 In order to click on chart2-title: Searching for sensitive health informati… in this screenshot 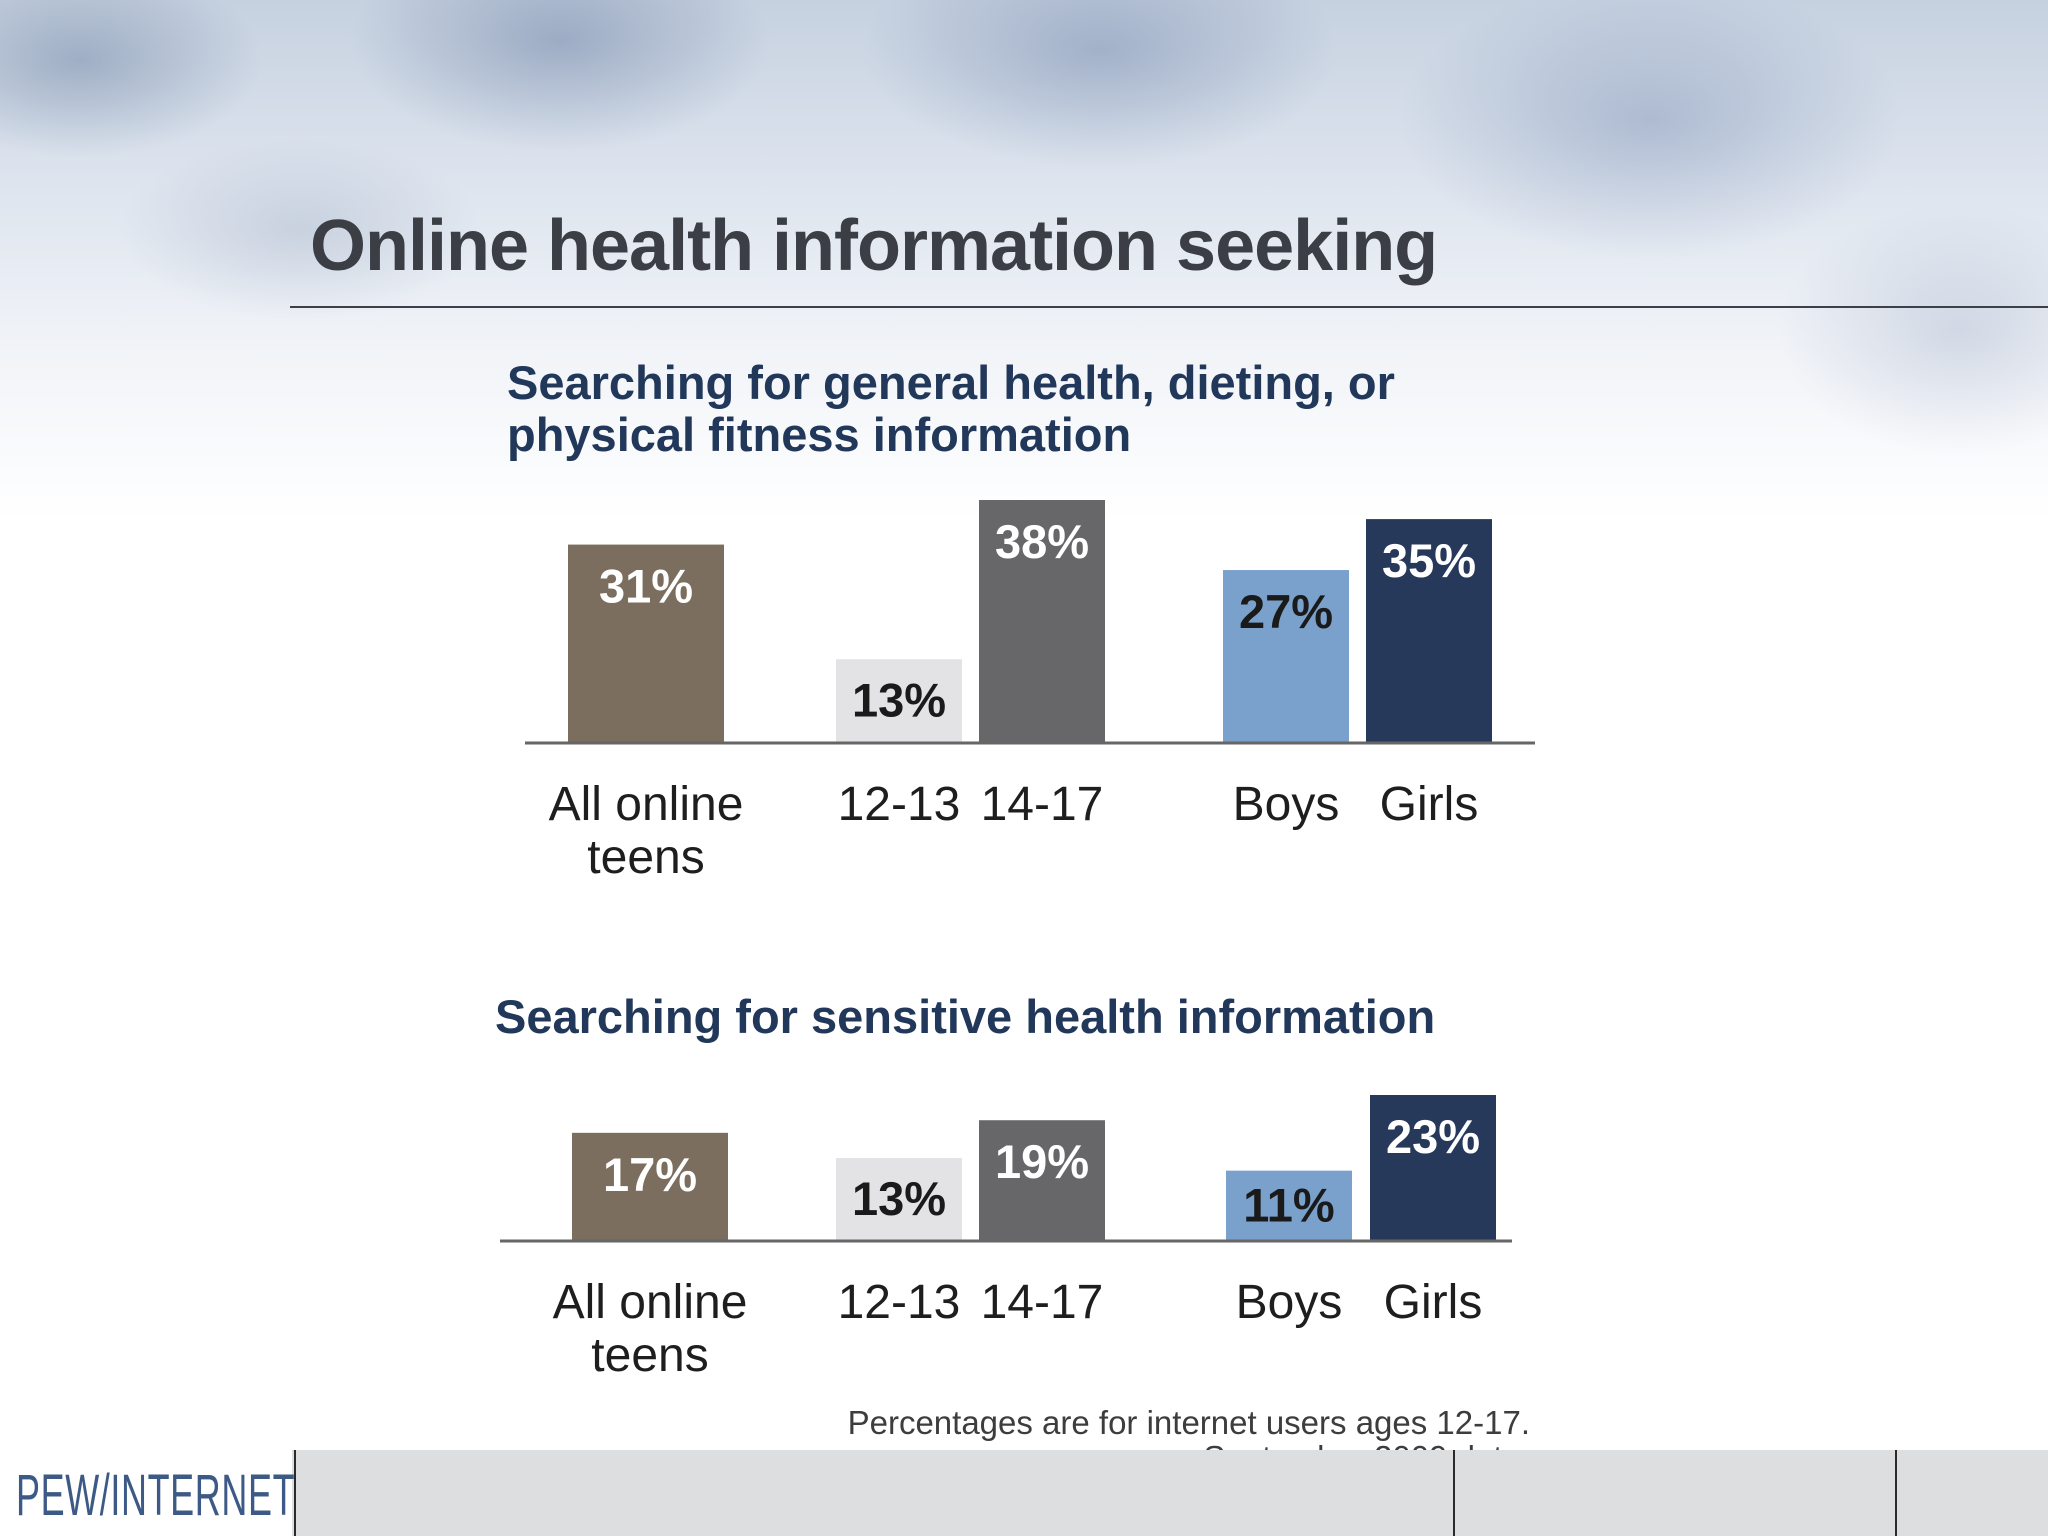, I will do `click(965, 1016)`.